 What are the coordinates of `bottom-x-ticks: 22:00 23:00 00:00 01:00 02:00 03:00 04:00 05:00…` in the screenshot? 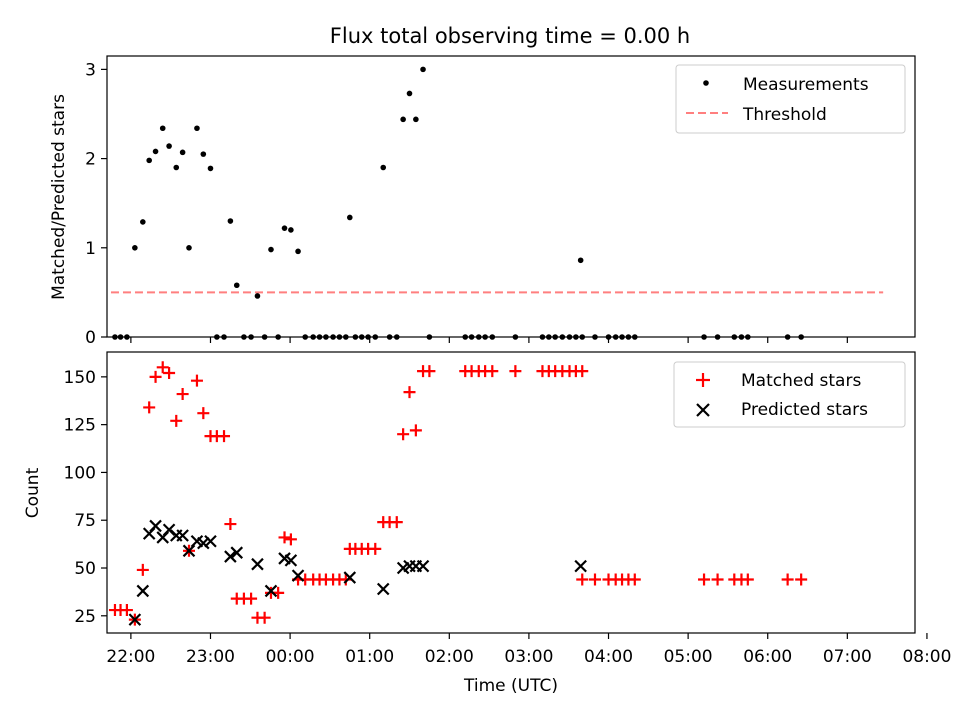 It's located at (528, 650).